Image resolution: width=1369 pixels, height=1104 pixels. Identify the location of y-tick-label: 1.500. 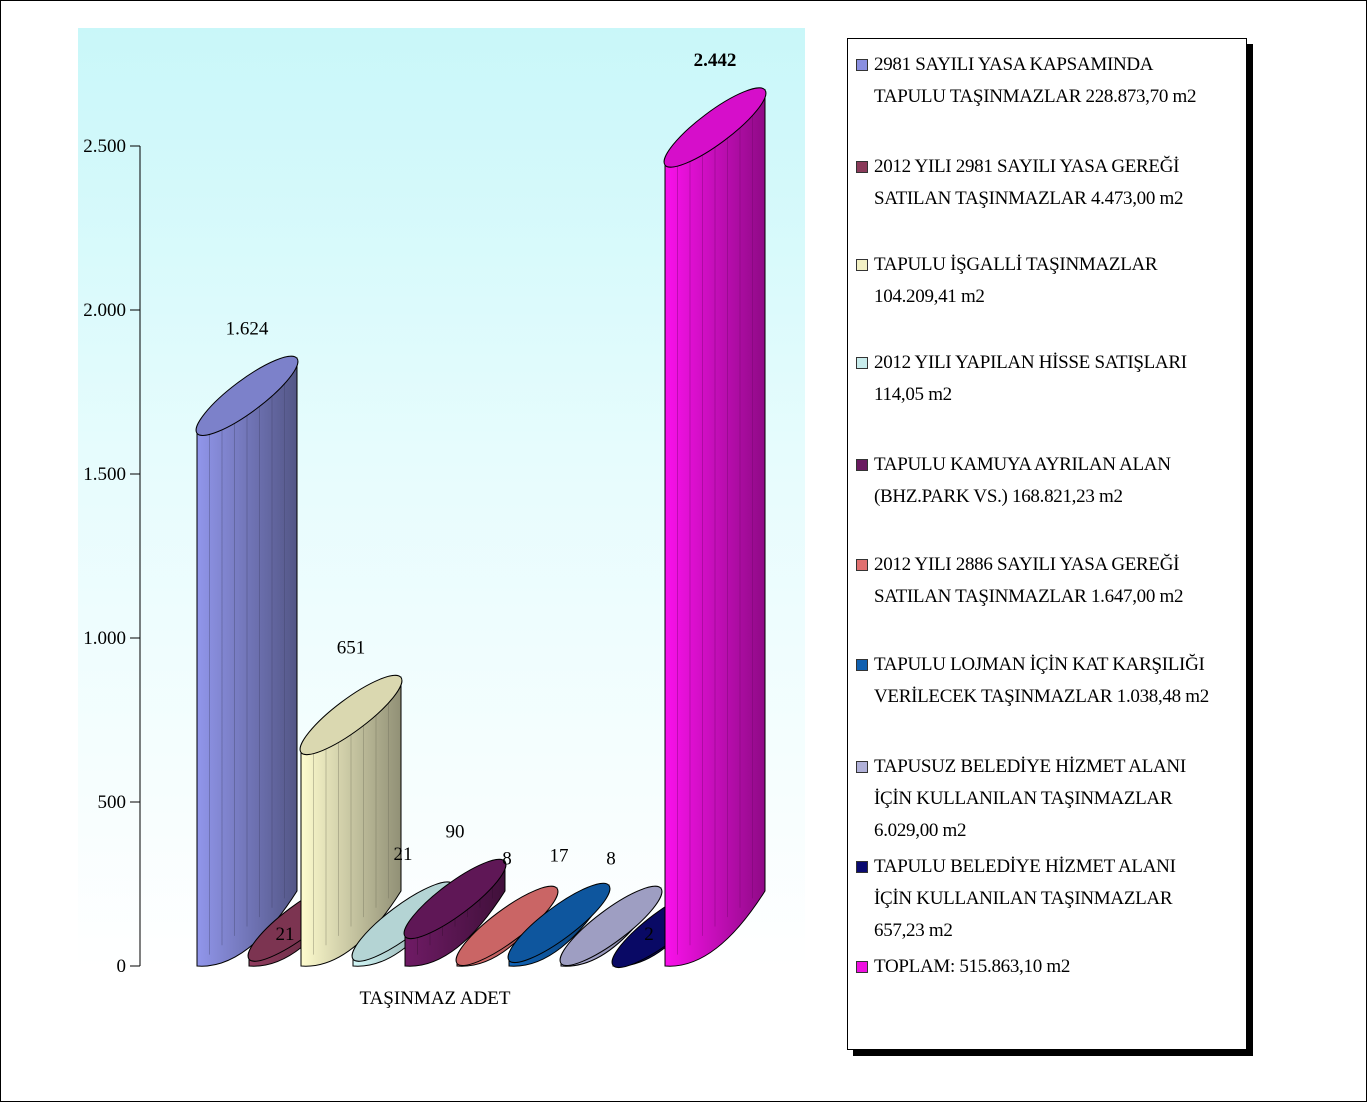
(104, 474).